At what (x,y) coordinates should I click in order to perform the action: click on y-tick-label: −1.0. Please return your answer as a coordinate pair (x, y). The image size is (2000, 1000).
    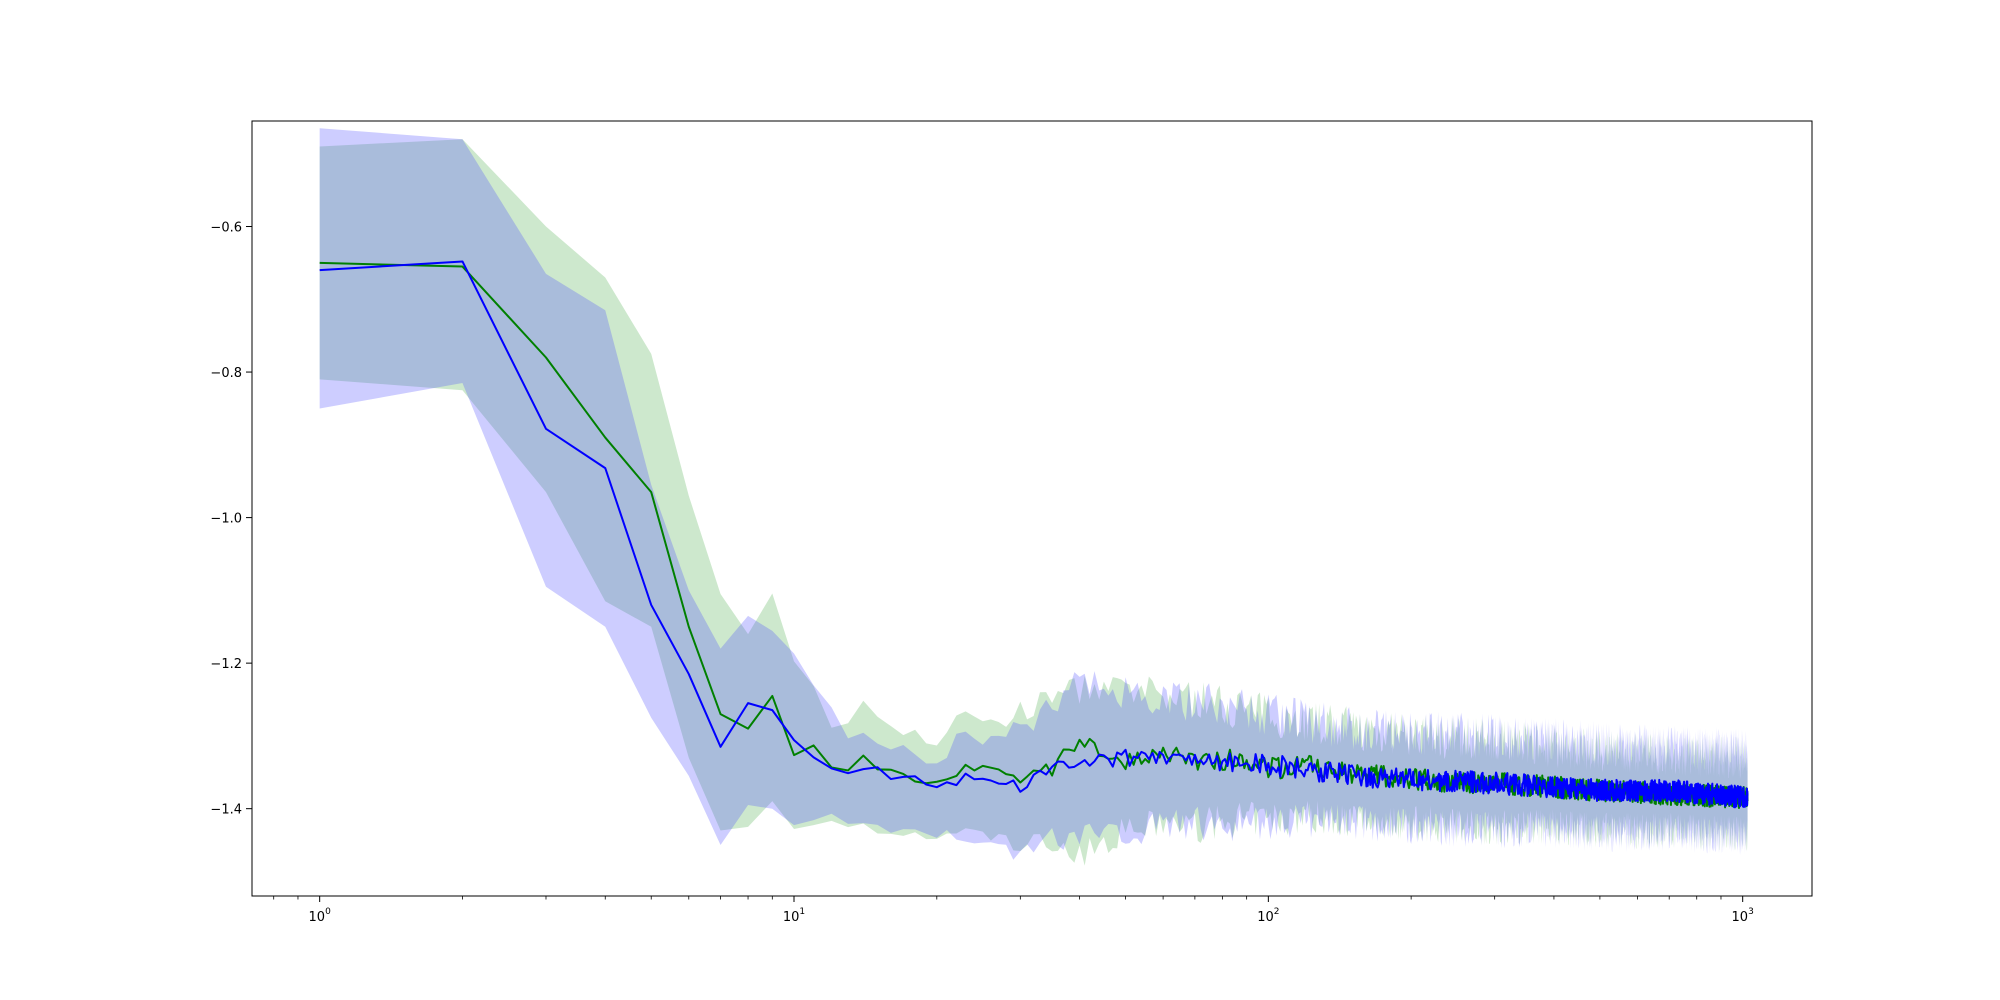
    Looking at the image, I should click on (226, 519).